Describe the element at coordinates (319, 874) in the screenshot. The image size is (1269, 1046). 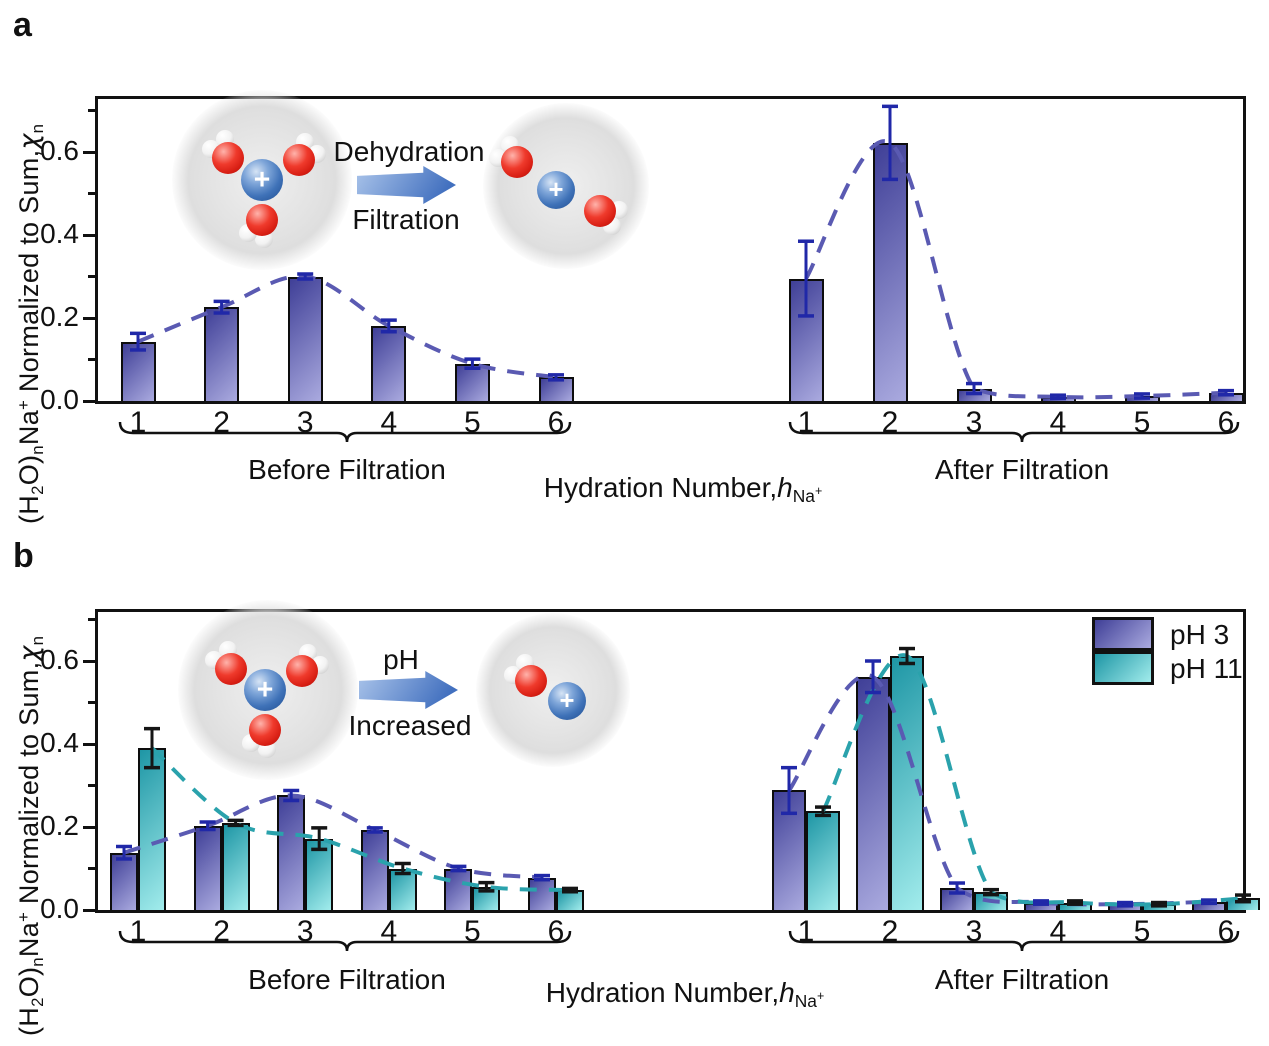
I see `bar-b-before-3-pH11` at that location.